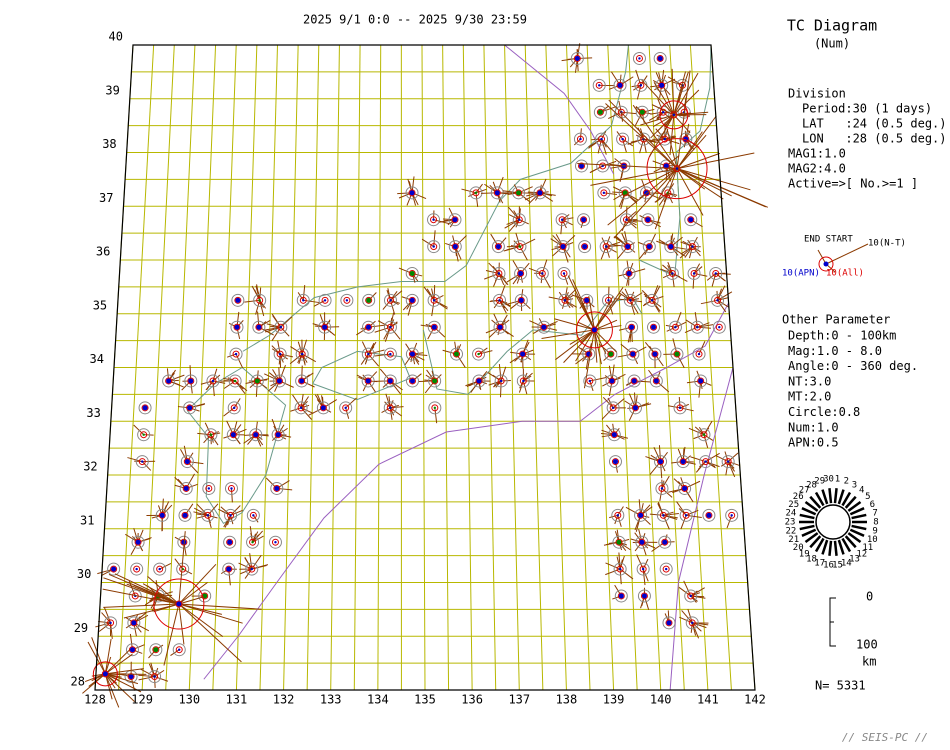  What do you see at coordinates (840, 686) in the screenshot?
I see `event-count: N= 5331` at bounding box center [840, 686].